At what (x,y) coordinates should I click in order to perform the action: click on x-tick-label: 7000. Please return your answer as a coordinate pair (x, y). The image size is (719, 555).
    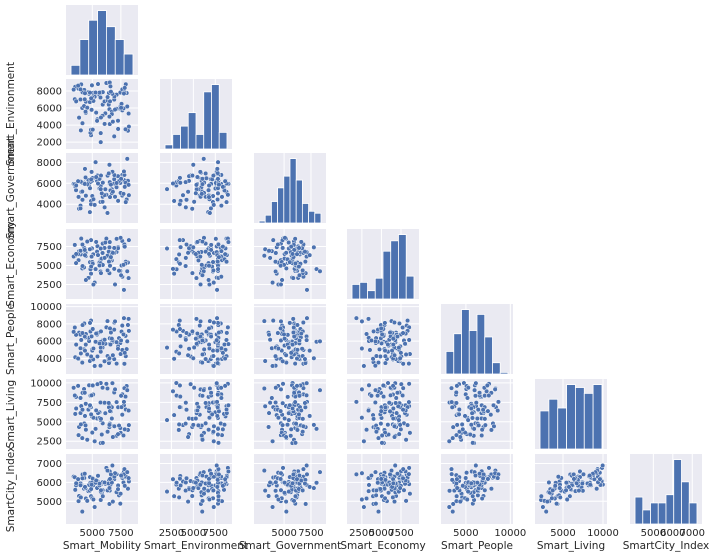
    Looking at the image, I should click on (692, 533).